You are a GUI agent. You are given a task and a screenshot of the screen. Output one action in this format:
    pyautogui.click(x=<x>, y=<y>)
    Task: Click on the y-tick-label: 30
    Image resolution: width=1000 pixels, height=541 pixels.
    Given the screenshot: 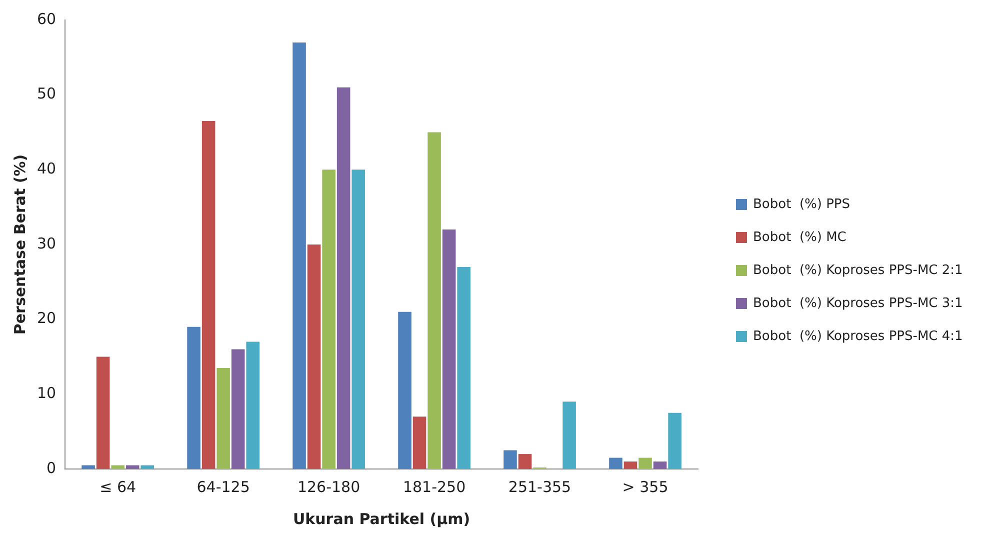 What is the action you would take?
    pyautogui.click(x=46, y=243)
    